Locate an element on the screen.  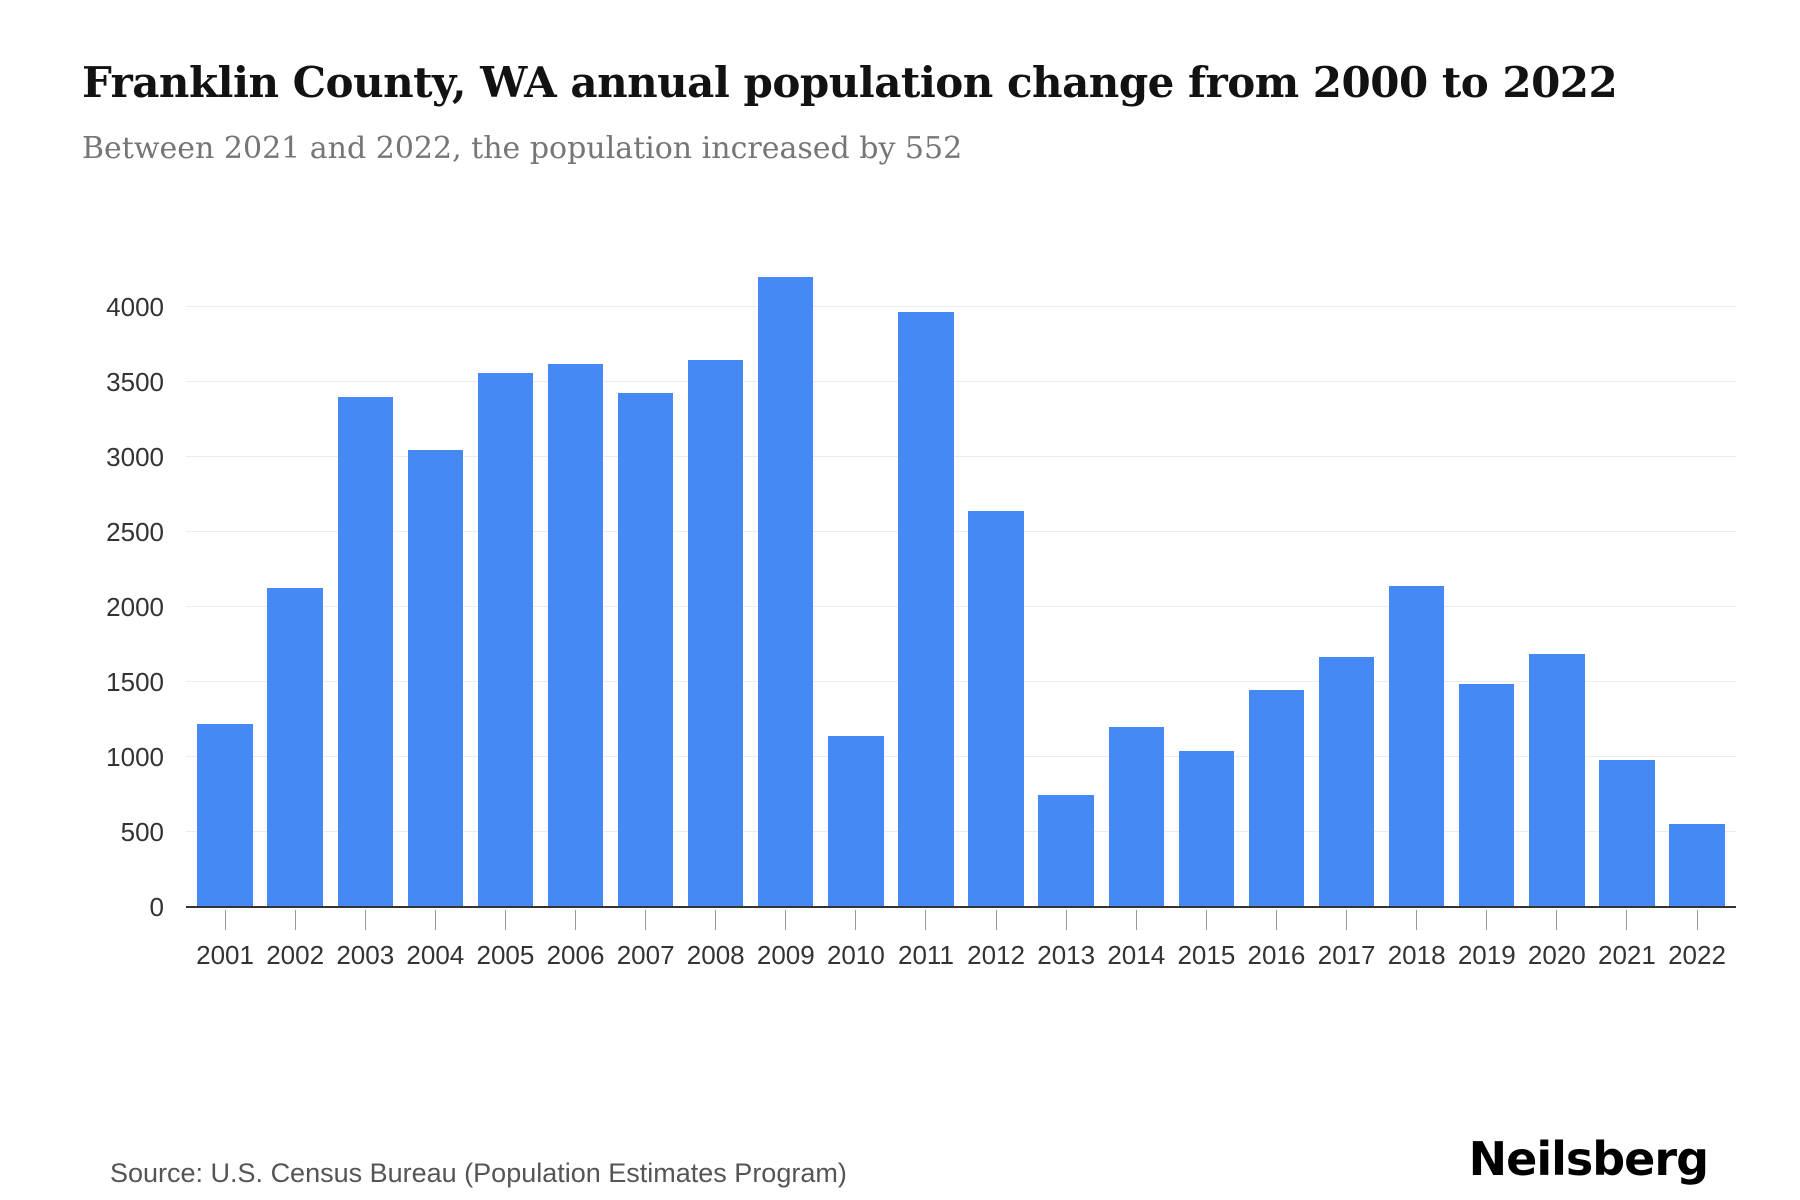
y-axis-tick-label: 4000 is located at coordinates (135, 307).